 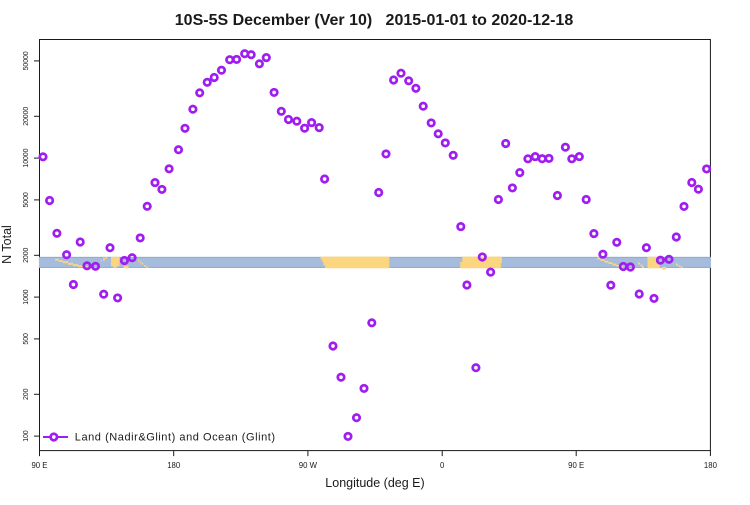 What do you see at coordinates (26, 60) in the screenshot?
I see `svg-text: 50000` at bounding box center [26, 60].